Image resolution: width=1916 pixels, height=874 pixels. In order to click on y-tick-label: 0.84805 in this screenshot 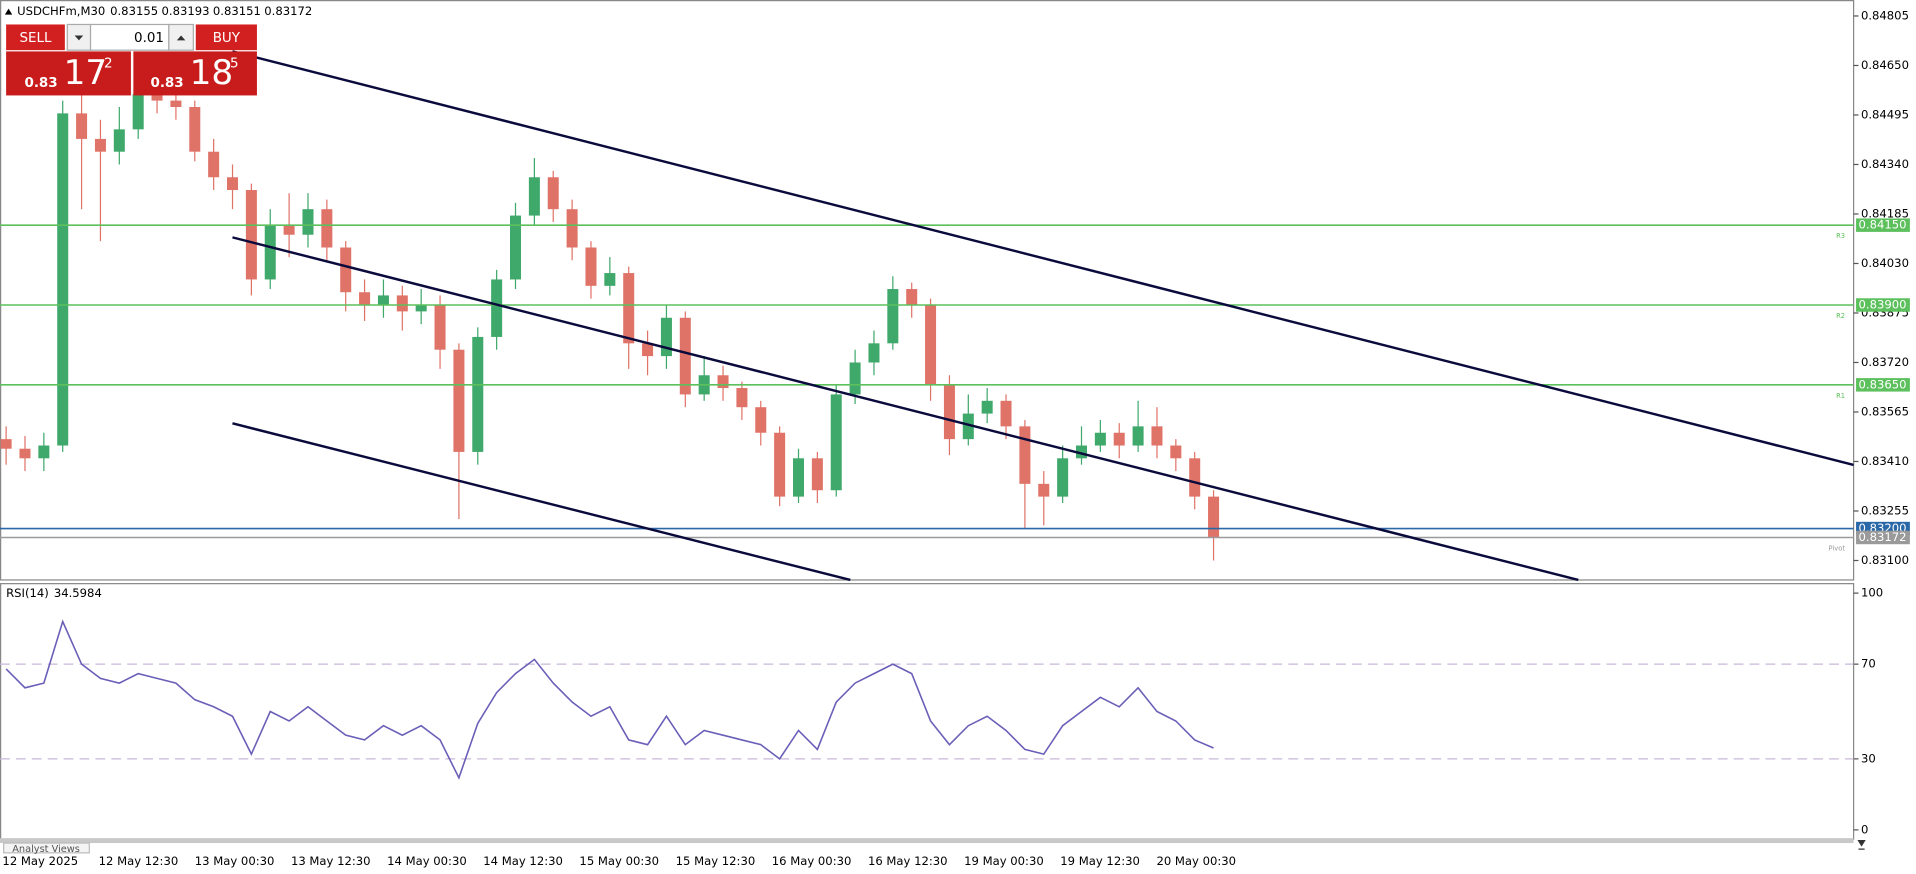, I will do `click(1885, 15)`.